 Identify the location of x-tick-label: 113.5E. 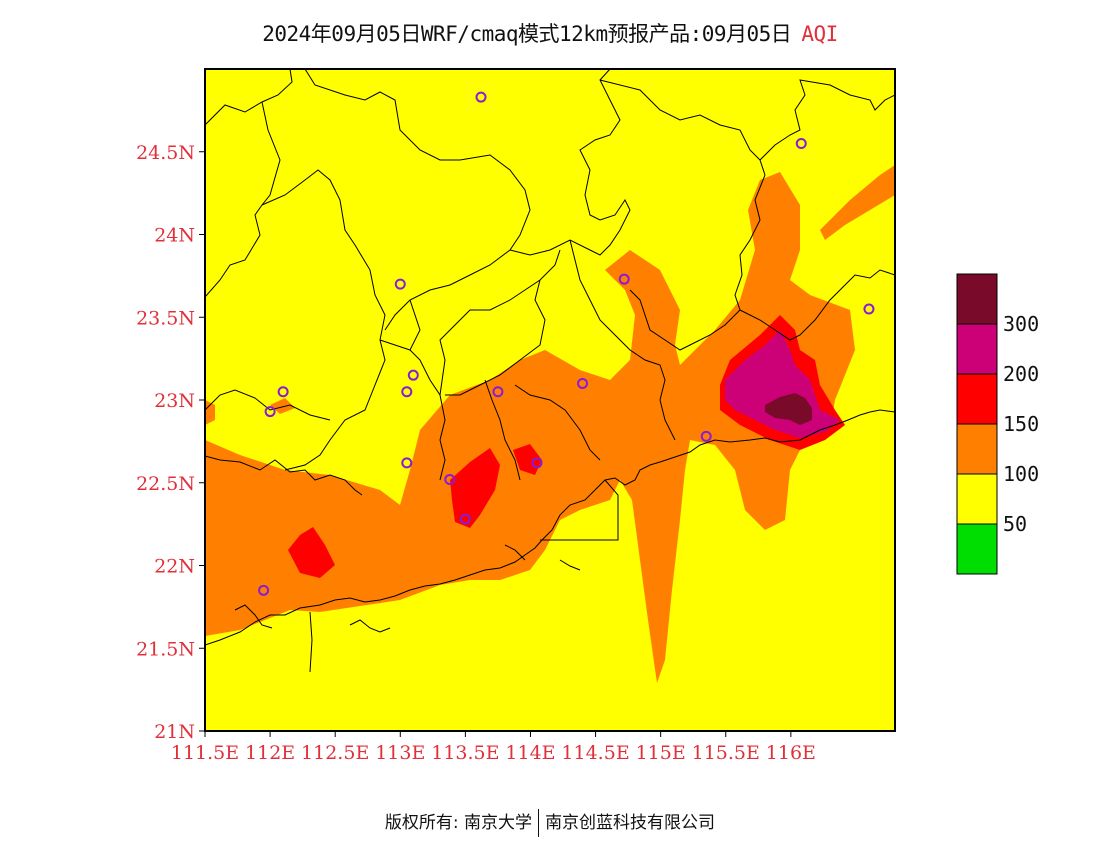
(465, 753).